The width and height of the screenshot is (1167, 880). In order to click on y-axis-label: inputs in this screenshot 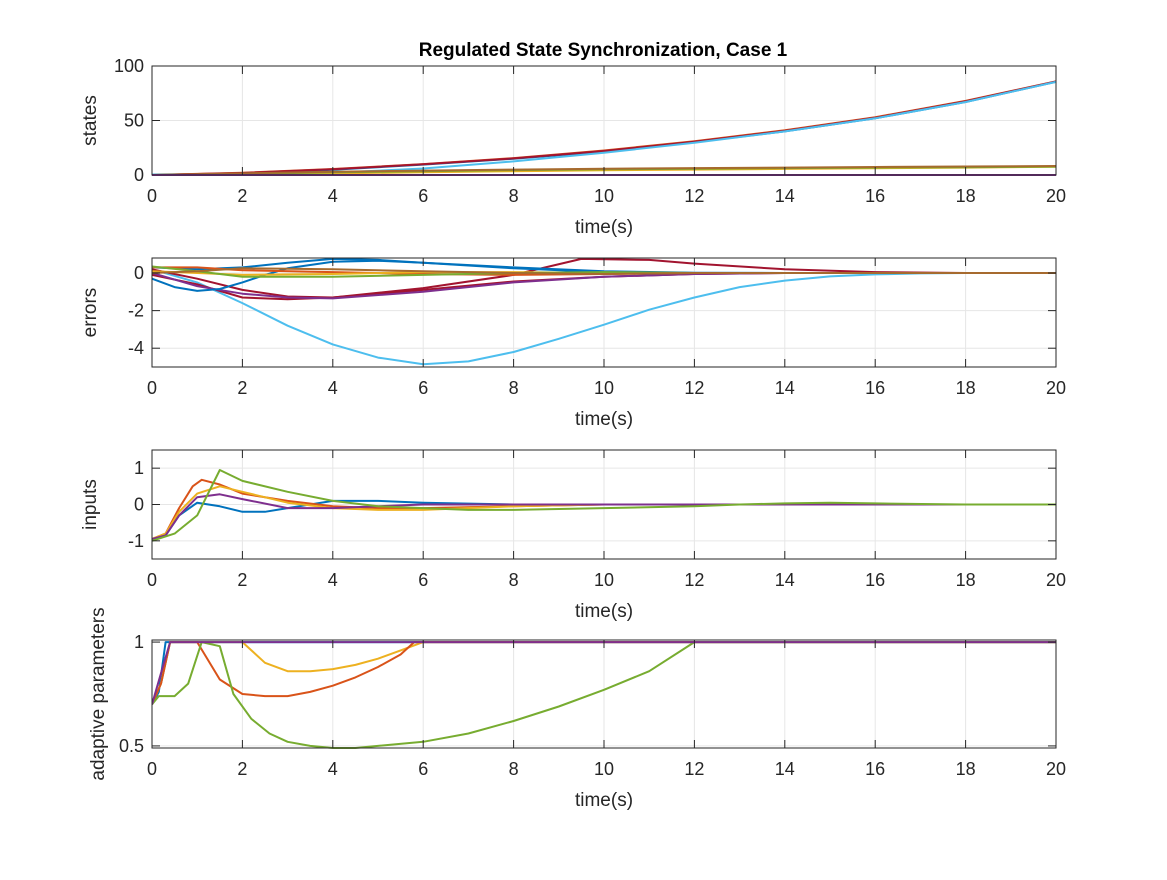, I will do `click(90, 504)`.